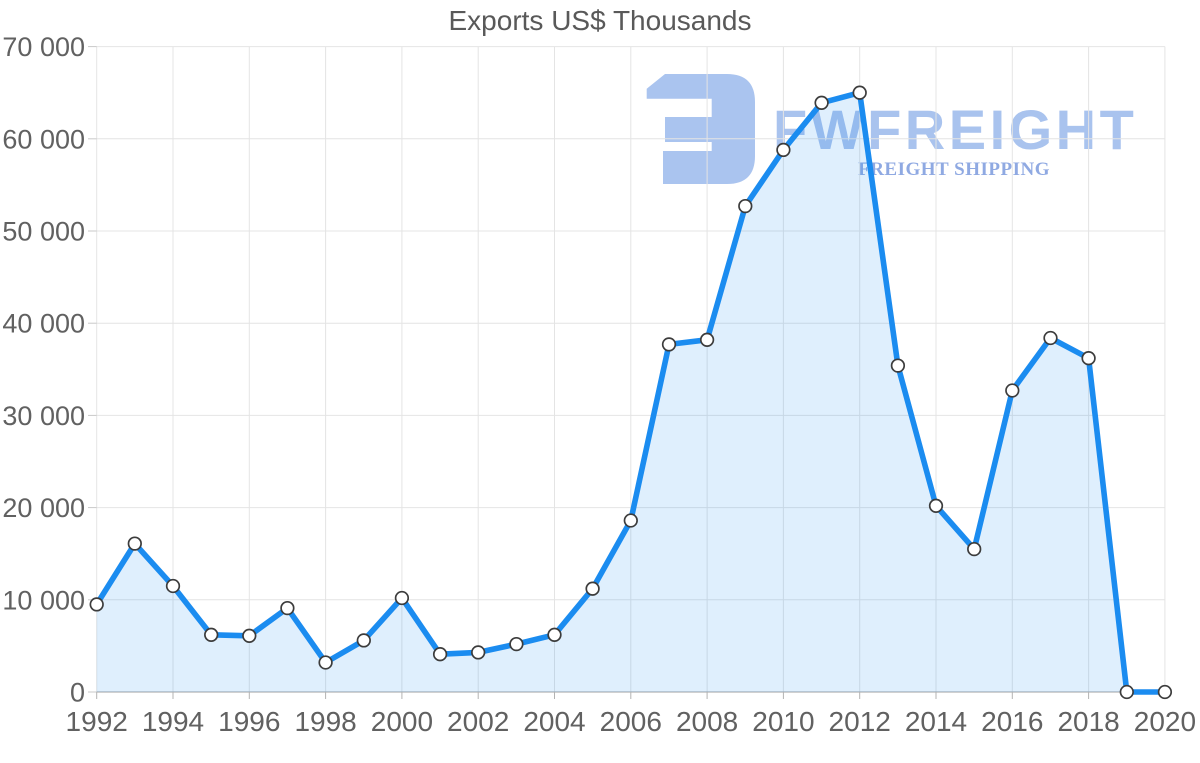 Image resolution: width=1200 pixels, height=763 pixels. What do you see at coordinates (783, 150) in the screenshot?
I see `data-point-2010` at bounding box center [783, 150].